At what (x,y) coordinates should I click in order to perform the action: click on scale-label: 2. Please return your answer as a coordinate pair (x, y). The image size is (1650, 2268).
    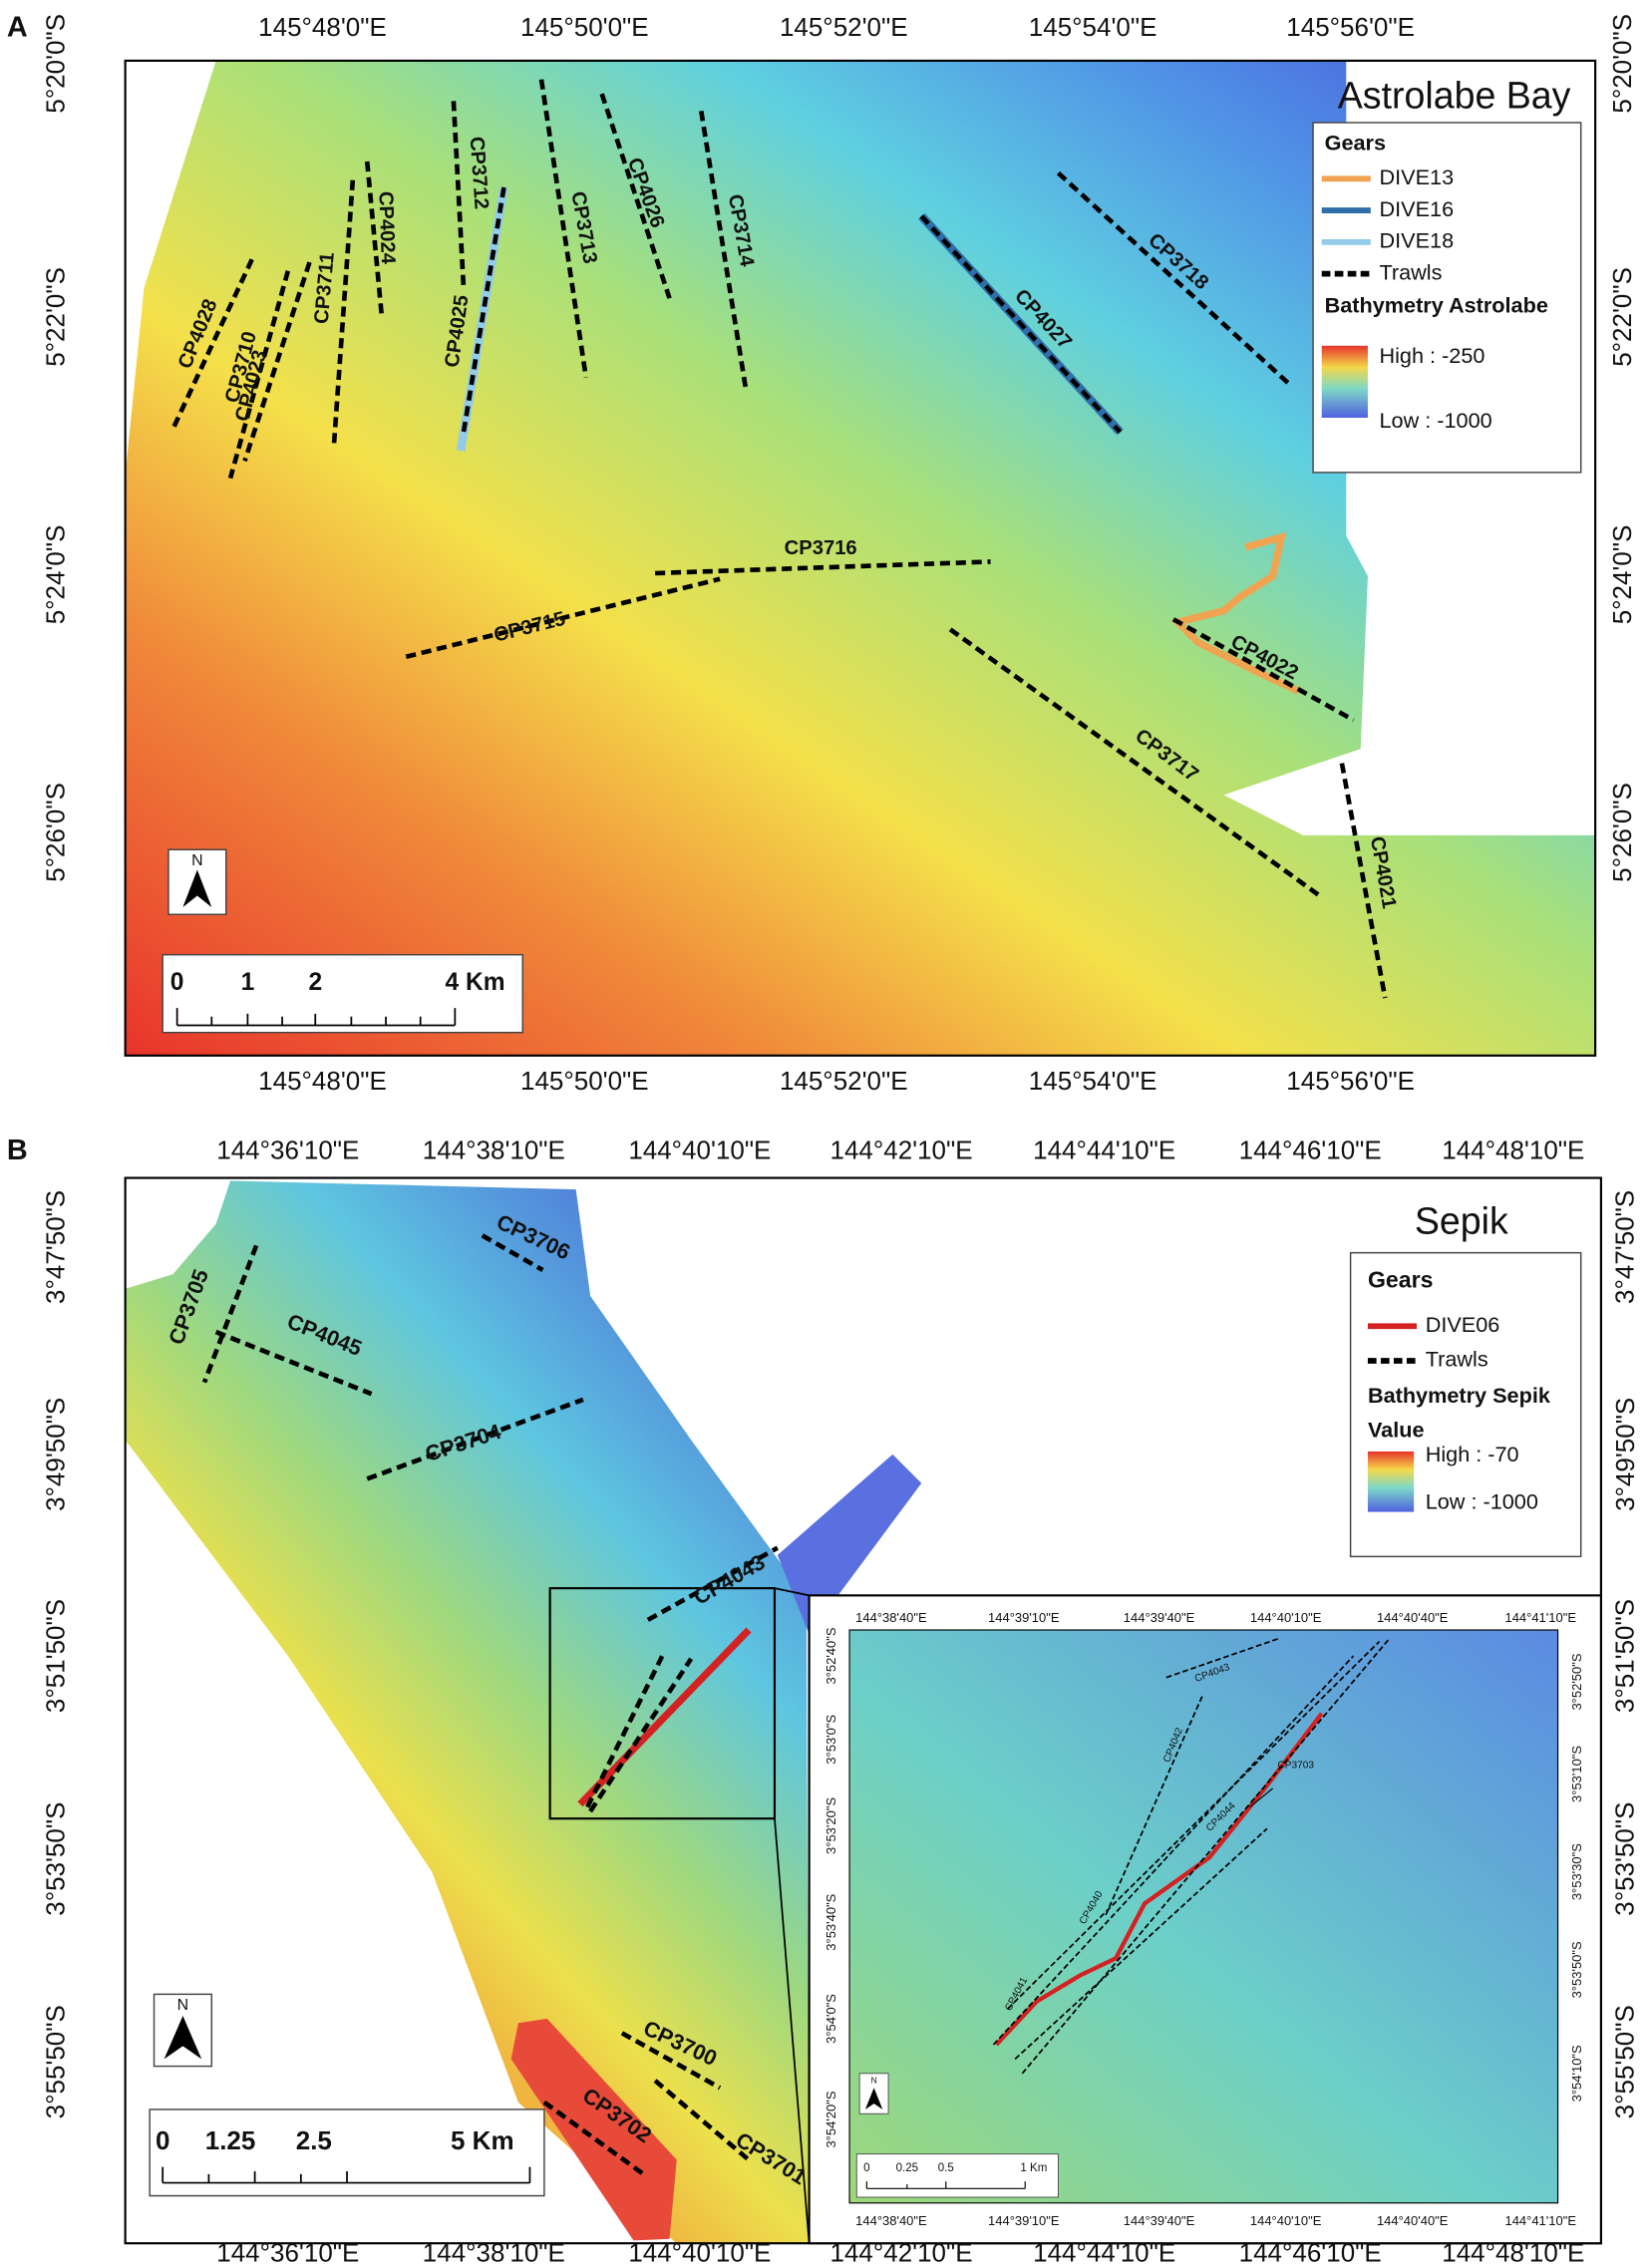
    Looking at the image, I should click on (315, 982).